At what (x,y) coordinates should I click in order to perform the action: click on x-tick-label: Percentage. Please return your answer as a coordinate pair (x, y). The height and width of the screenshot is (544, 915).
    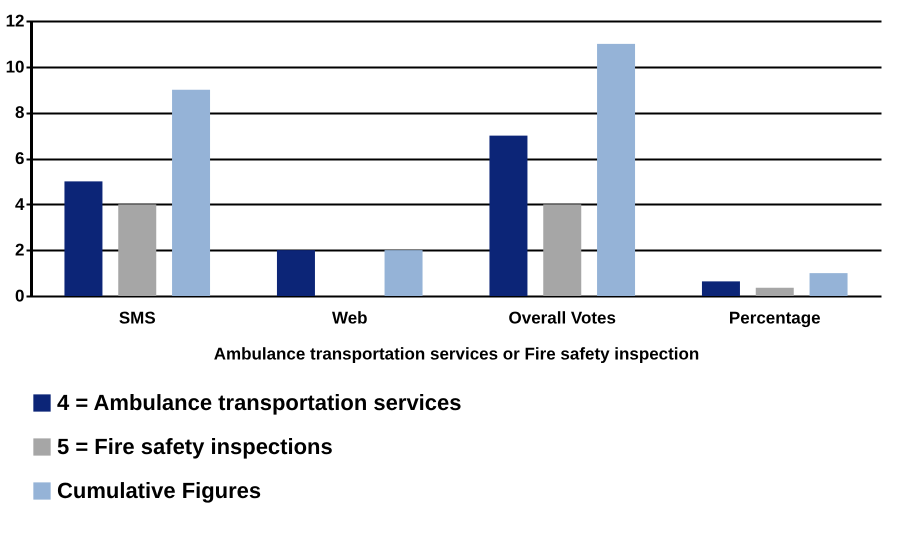
    Looking at the image, I should click on (774, 318).